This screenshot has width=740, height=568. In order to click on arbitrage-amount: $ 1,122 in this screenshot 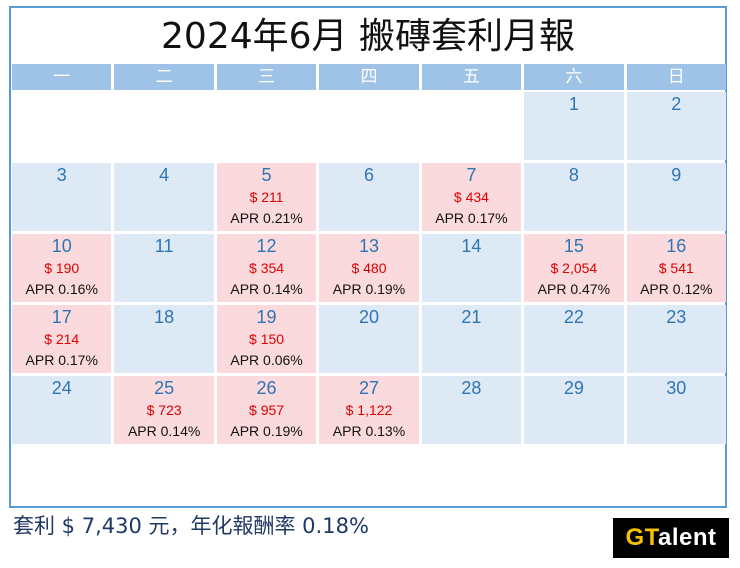, I will do `click(369, 410)`.